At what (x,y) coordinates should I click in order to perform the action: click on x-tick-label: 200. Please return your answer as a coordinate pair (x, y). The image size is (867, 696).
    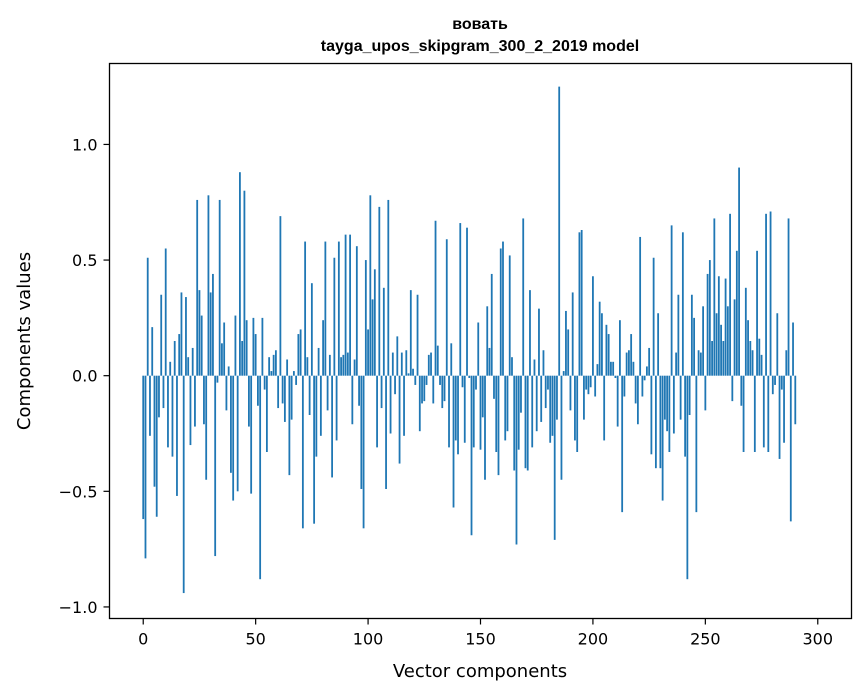
    Looking at the image, I should click on (593, 639).